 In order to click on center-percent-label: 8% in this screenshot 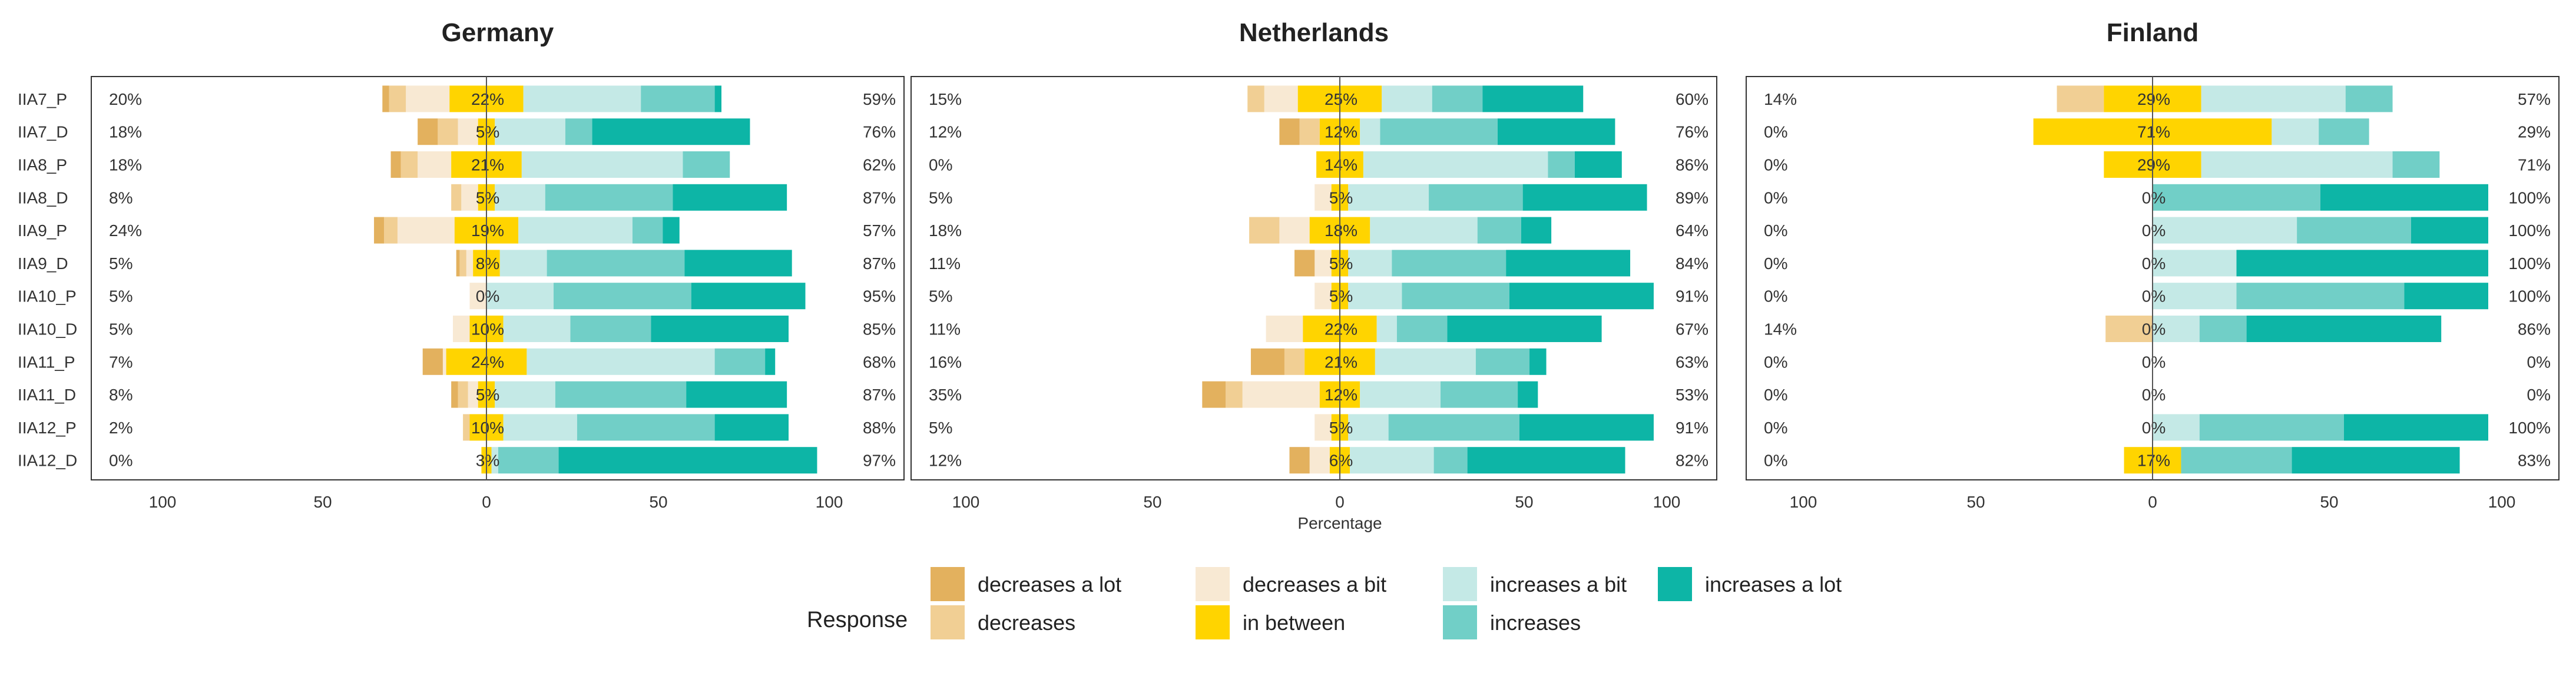, I will do `click(487, 263)`.